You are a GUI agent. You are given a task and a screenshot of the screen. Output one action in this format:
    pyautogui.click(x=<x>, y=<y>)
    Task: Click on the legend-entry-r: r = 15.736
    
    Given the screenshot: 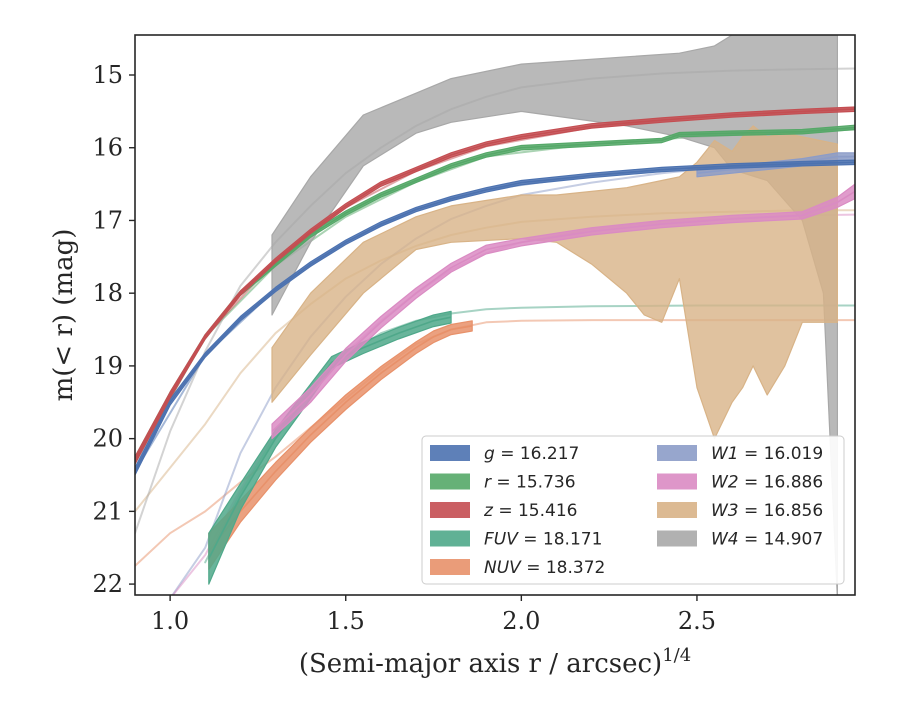 What is the action you would take?
    pyautogui.click(x=503, y=483)
    